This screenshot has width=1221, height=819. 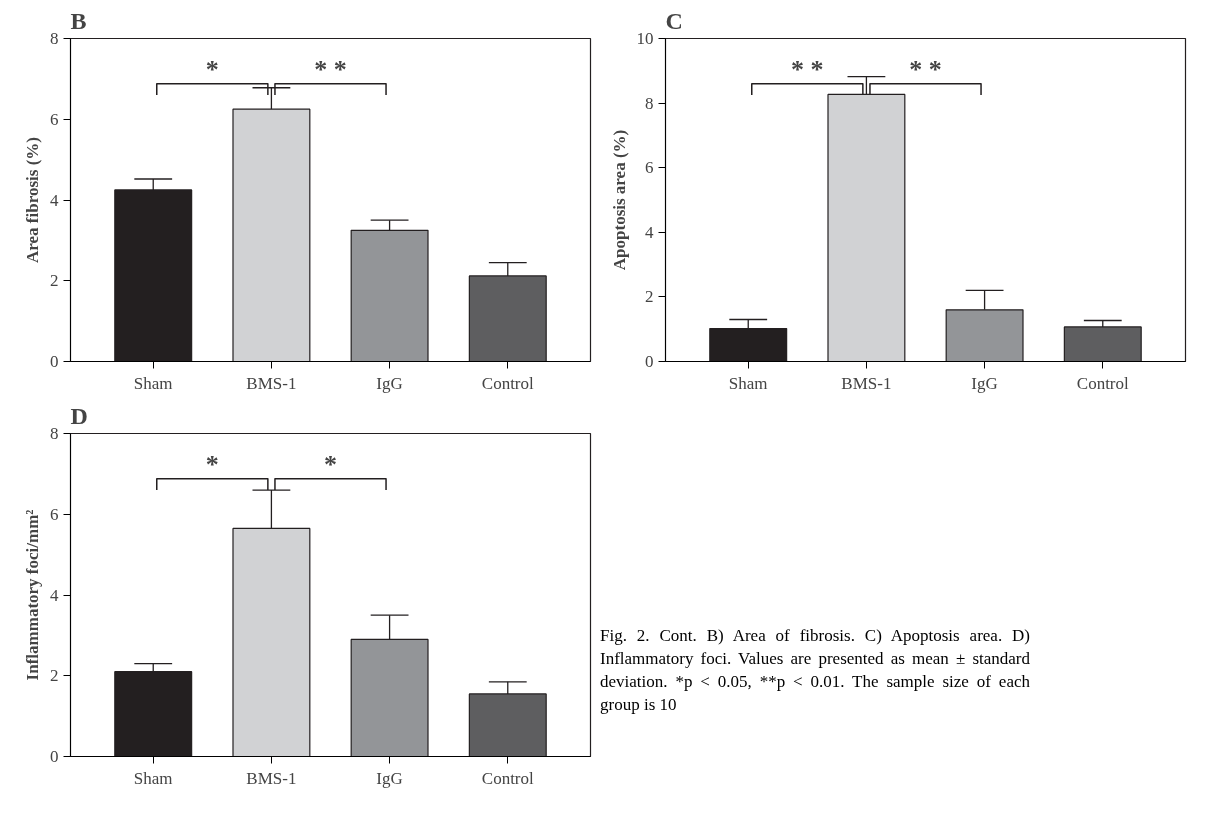 I want to click on caption: Fig. 2. Cont. B) Area of fibrosis. C) Apoptosis area. D) Inflammatory foci. Values are presented as mean ± standard deviation. *p < 0.05, **p < 0.01. The sample size of each group is 10, so click(x=815, y=670).